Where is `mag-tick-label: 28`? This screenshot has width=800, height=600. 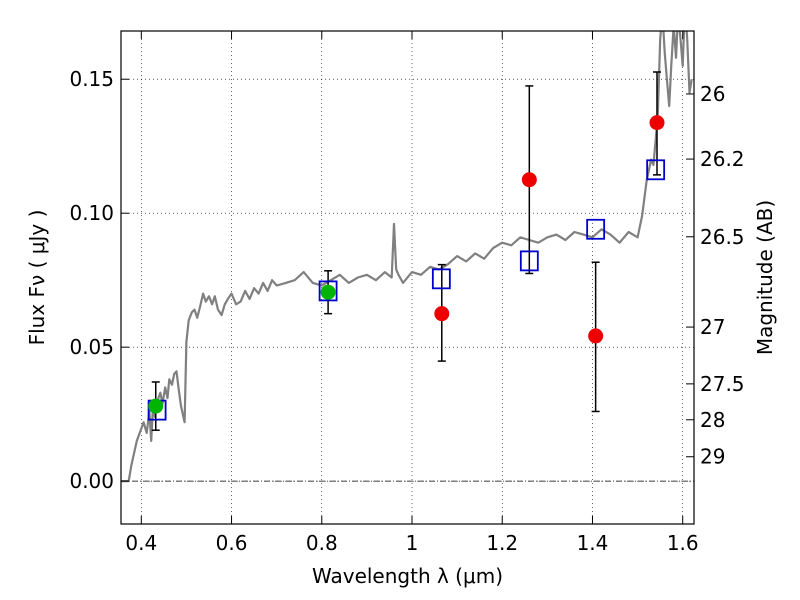
mag-tick-label: 28 is located at coordinates (712, 420).